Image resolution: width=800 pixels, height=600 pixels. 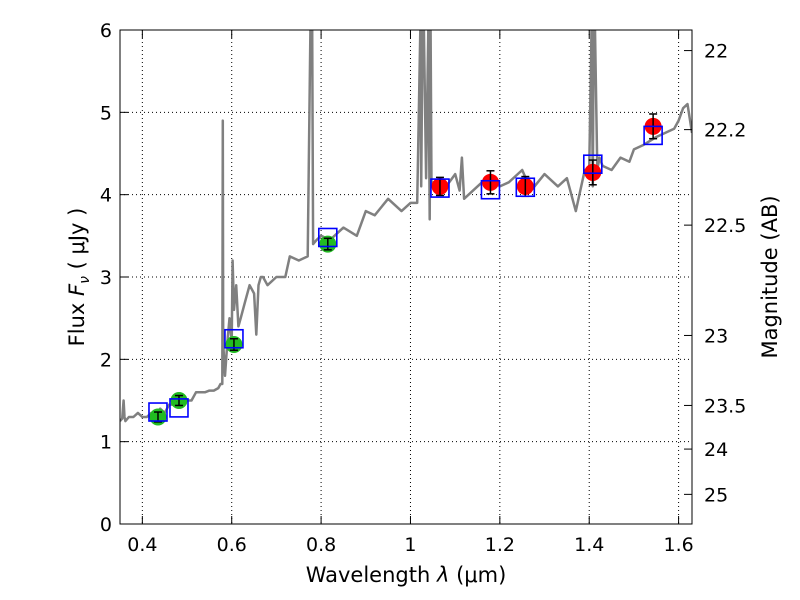 I want to click on x-tick-label: 1.4, so click(x=589, y=545).